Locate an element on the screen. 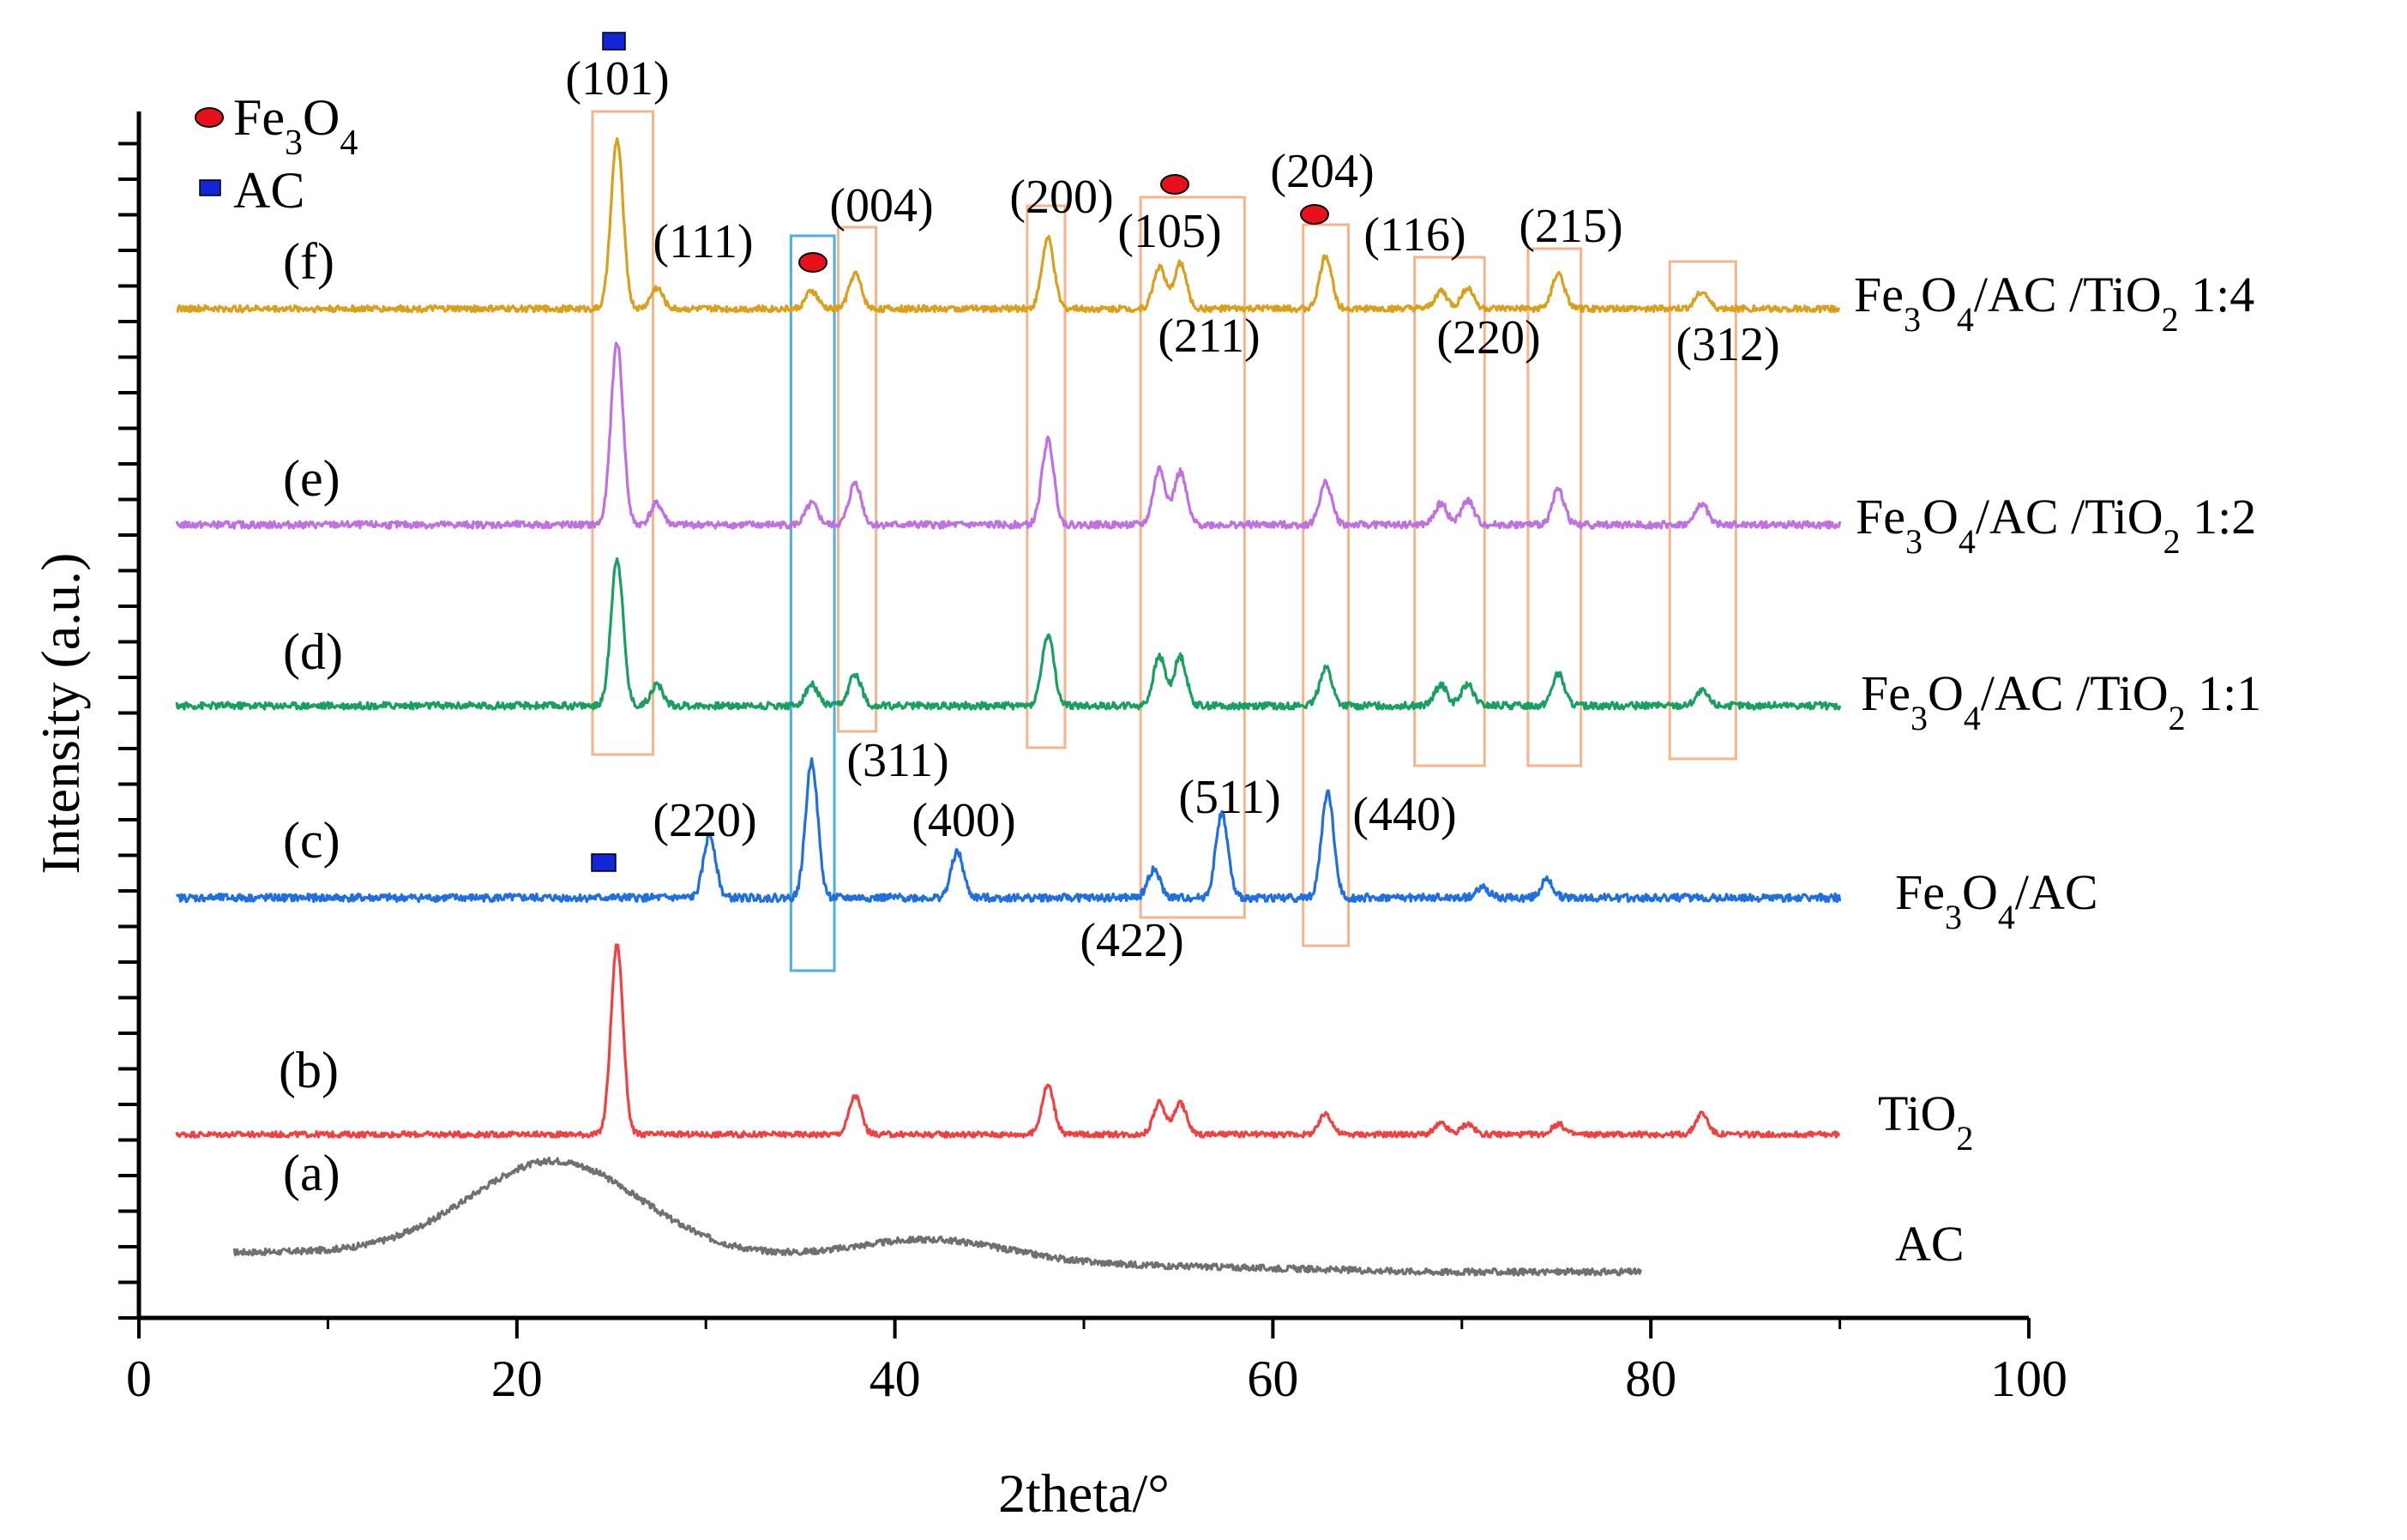 This screenshot has width=2407, height=1540. miller-index-label: (004) is located at coordinates (881, 205).